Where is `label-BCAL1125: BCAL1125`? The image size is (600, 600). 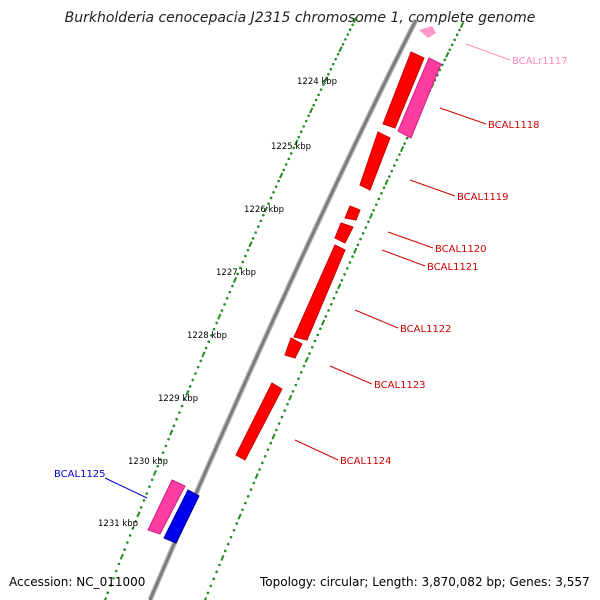 label-BCAL1125: BCAL1125 is located at coordinates (80, 474).